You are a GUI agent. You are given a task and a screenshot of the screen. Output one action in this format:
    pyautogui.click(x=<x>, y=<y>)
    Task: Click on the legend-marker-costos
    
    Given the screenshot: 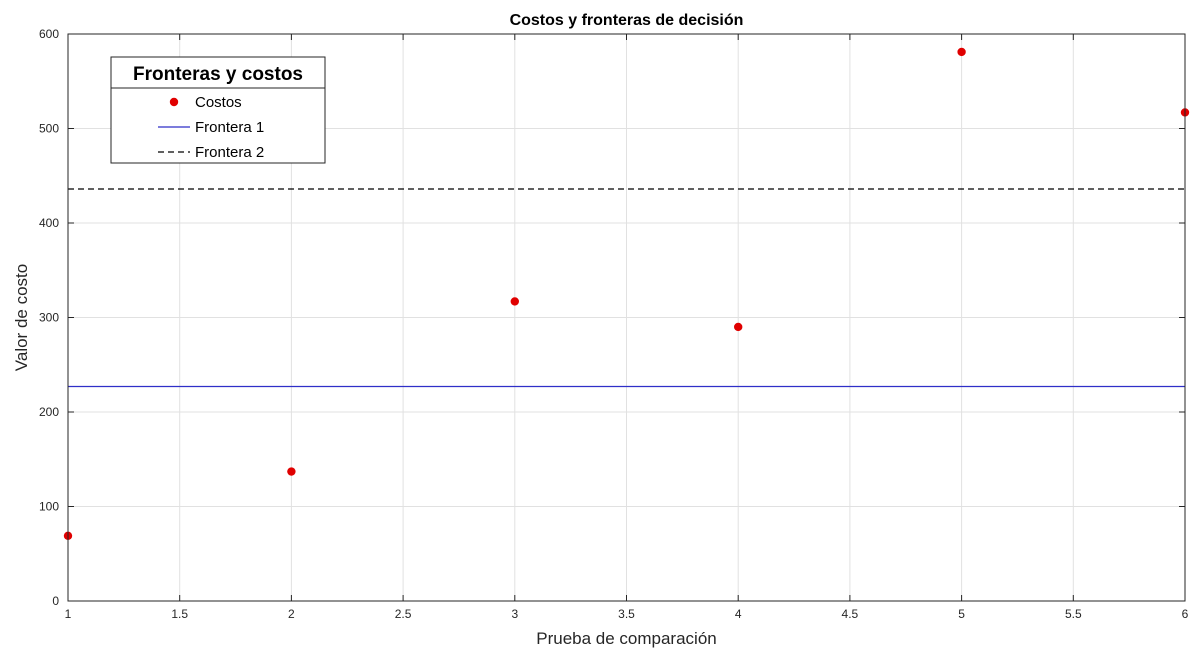 What is the action you would take?
    pyautogui.click(x=174, y=102)
    